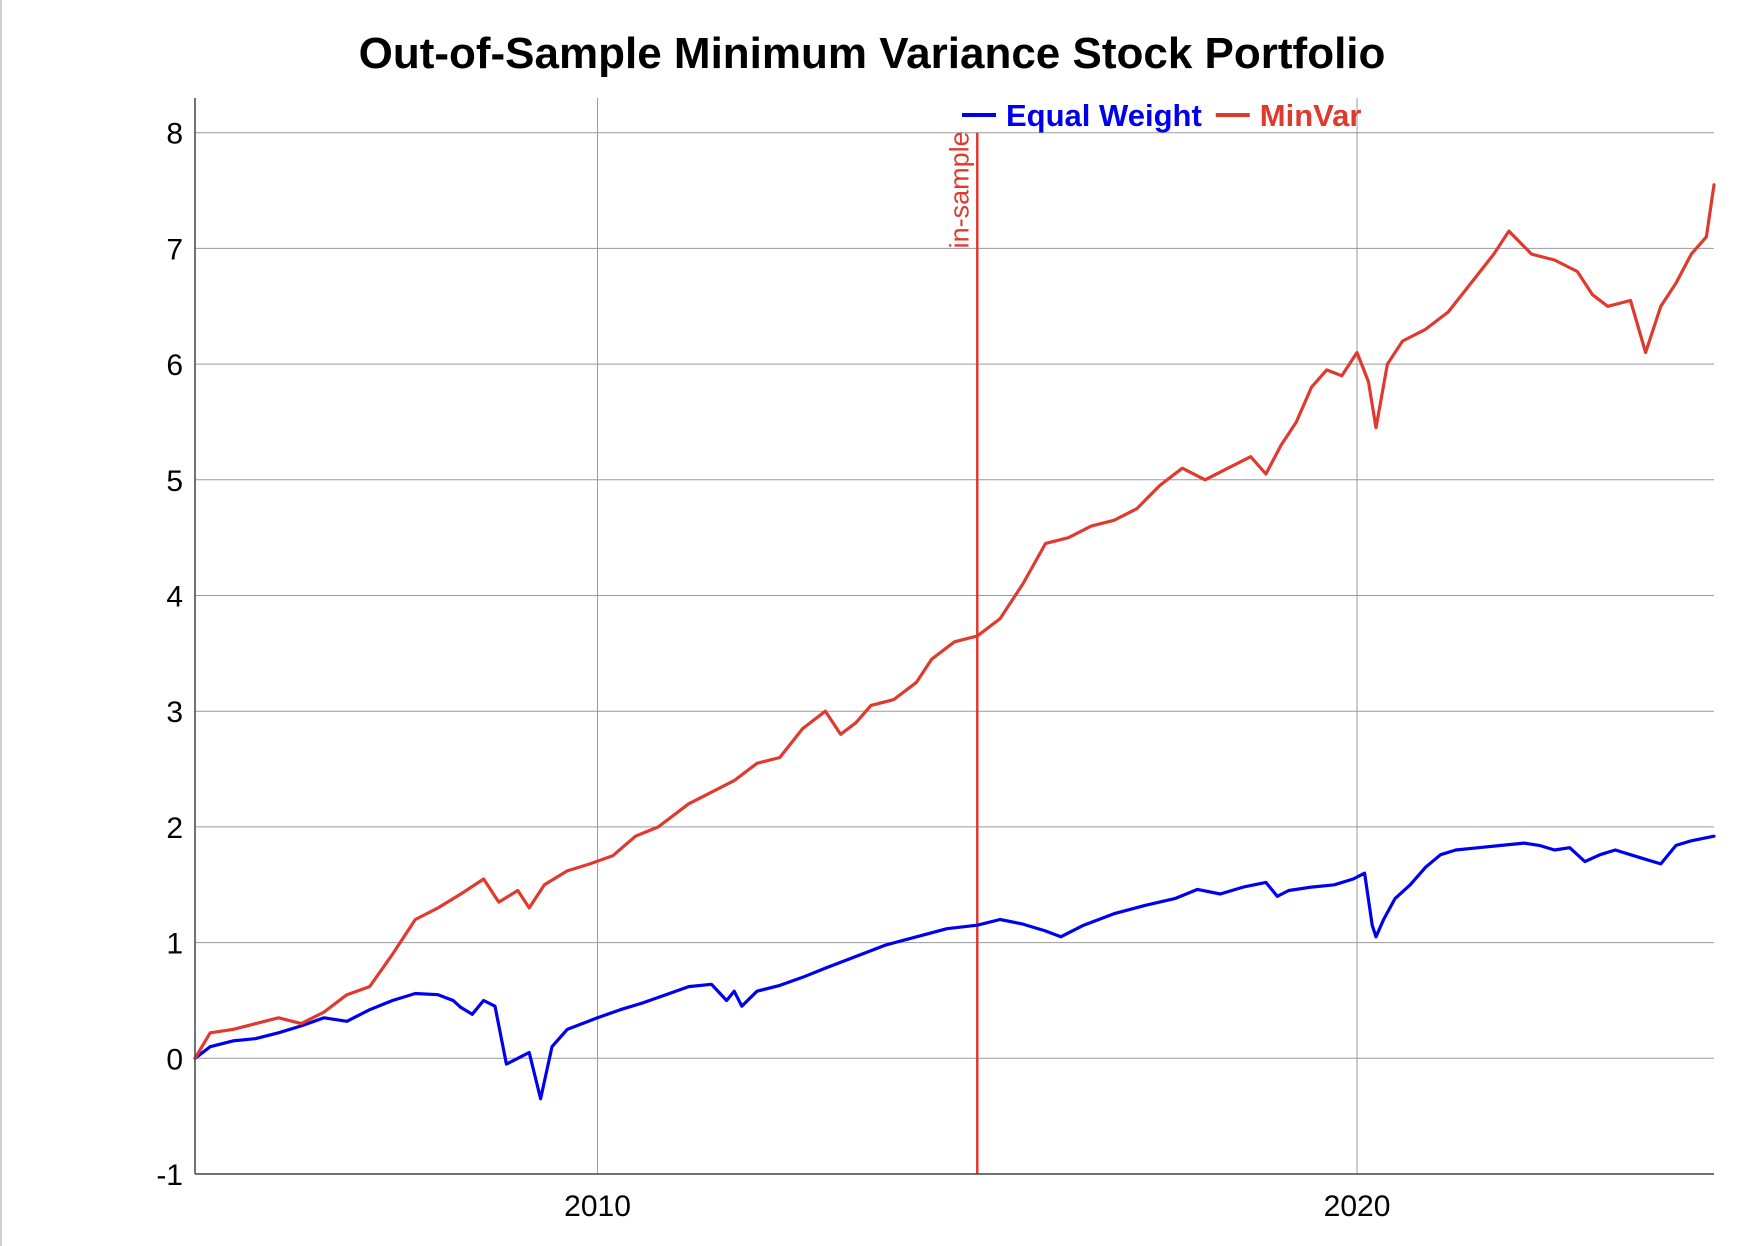 This screenshot has width=1746, height=1246. I want to click on y-tick-label: 2, so click(174, 828).